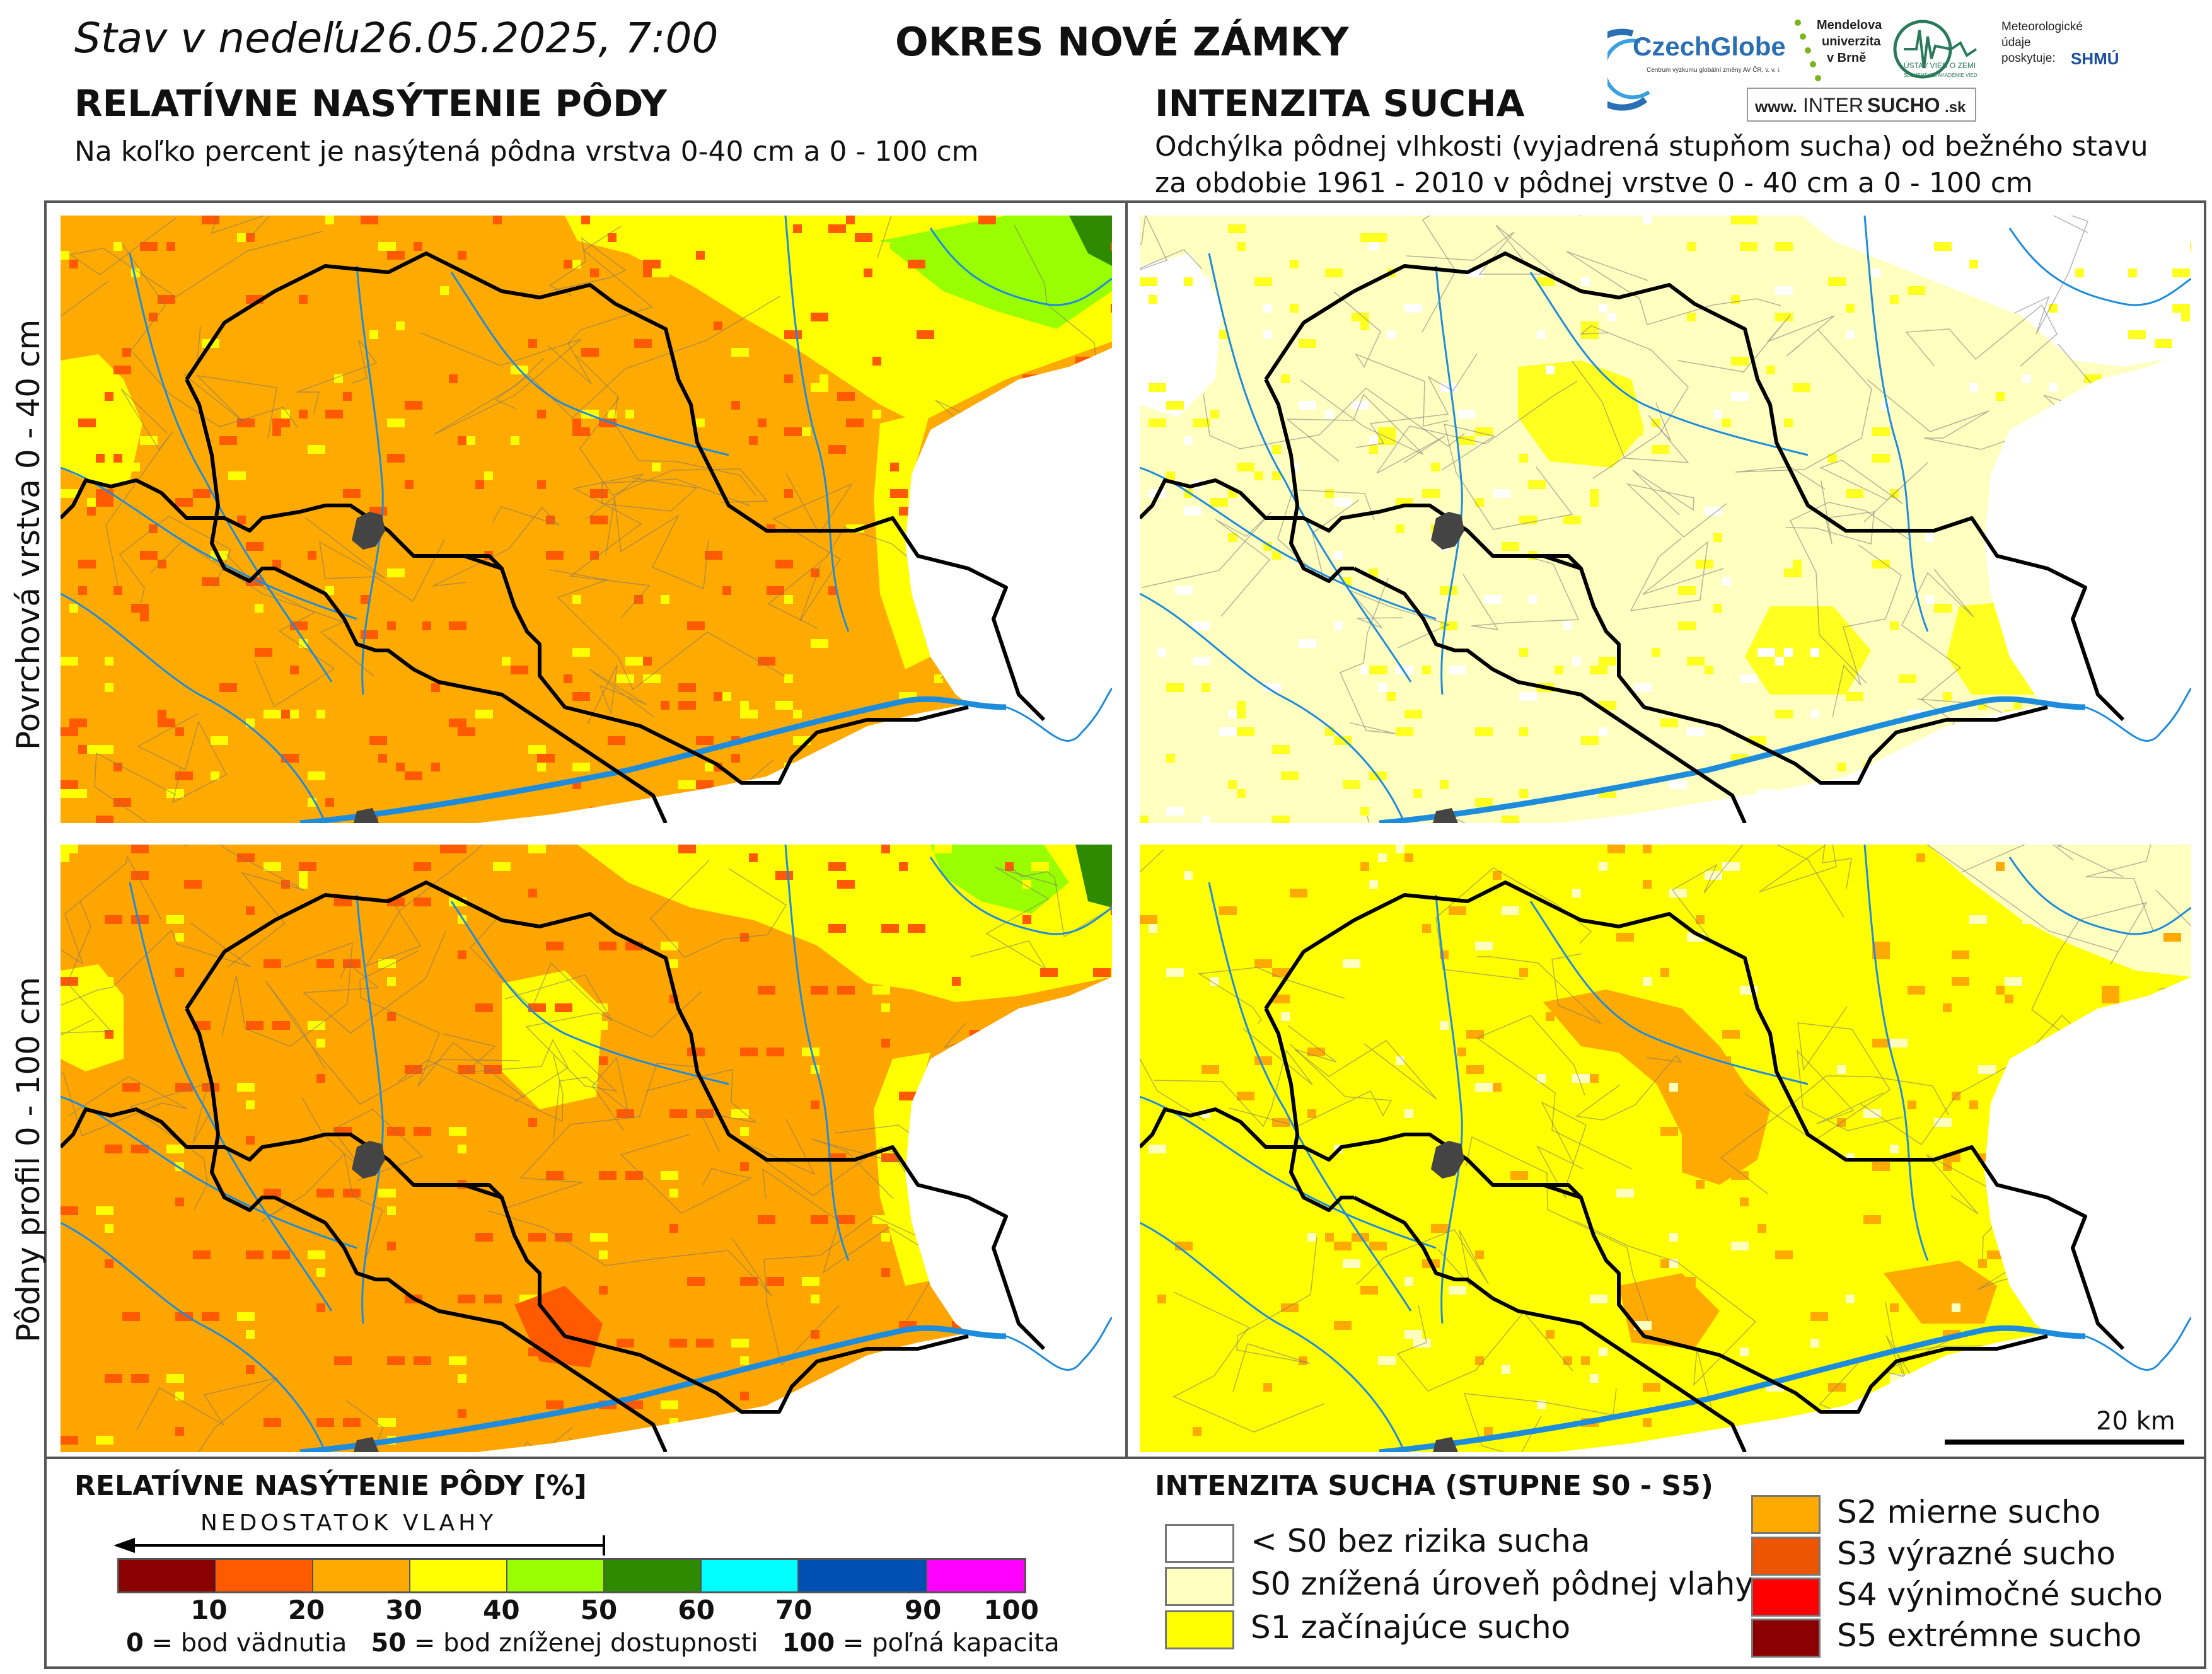  I want to click on saturation-colorbar-ticks: 10 20 30 40 50 60 70 90 100, so click(578, 1610).